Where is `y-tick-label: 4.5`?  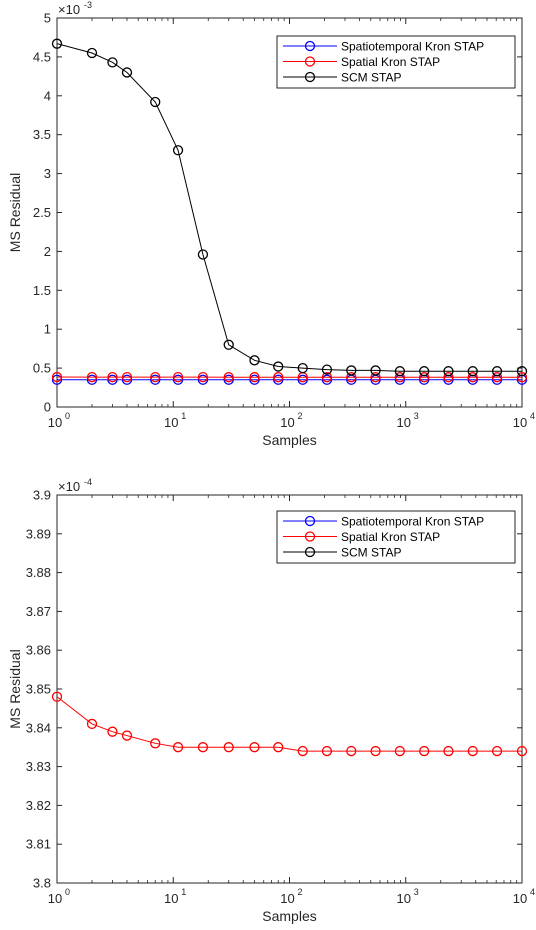
y-tick-label: 4.5 is located at coordinates (42, 56).